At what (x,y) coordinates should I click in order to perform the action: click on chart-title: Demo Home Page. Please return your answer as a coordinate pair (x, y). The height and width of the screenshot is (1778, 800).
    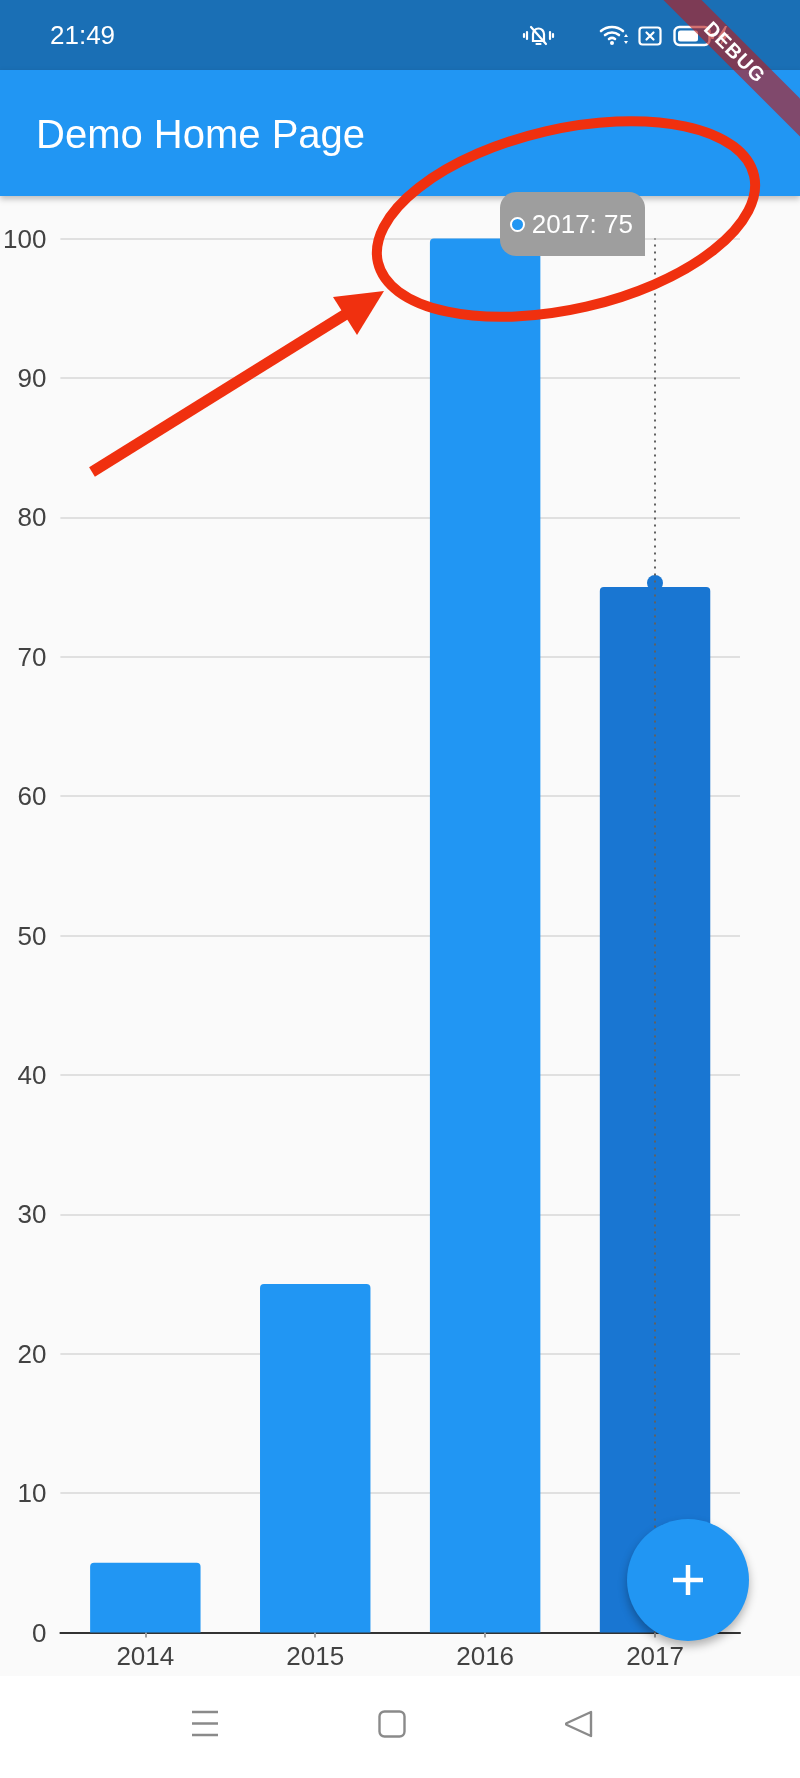
    Looking at the image, I should click on (201, 134).